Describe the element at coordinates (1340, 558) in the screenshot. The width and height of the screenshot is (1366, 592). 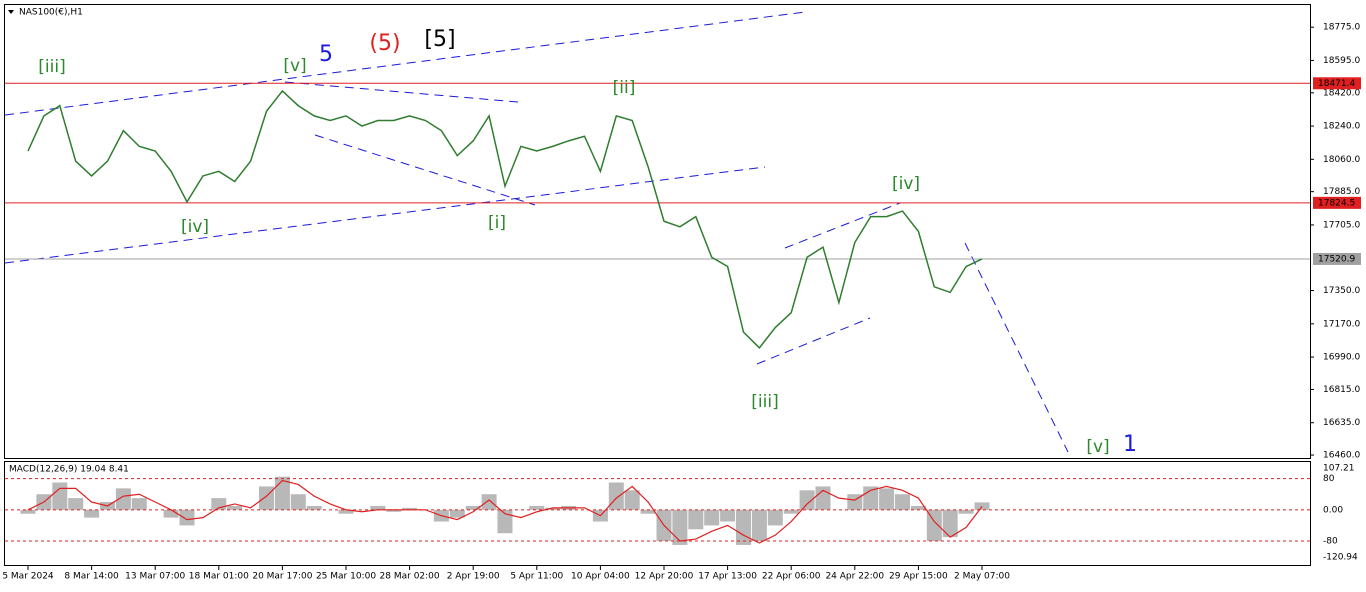
I see `y-tick-label: -120.94` at that location.